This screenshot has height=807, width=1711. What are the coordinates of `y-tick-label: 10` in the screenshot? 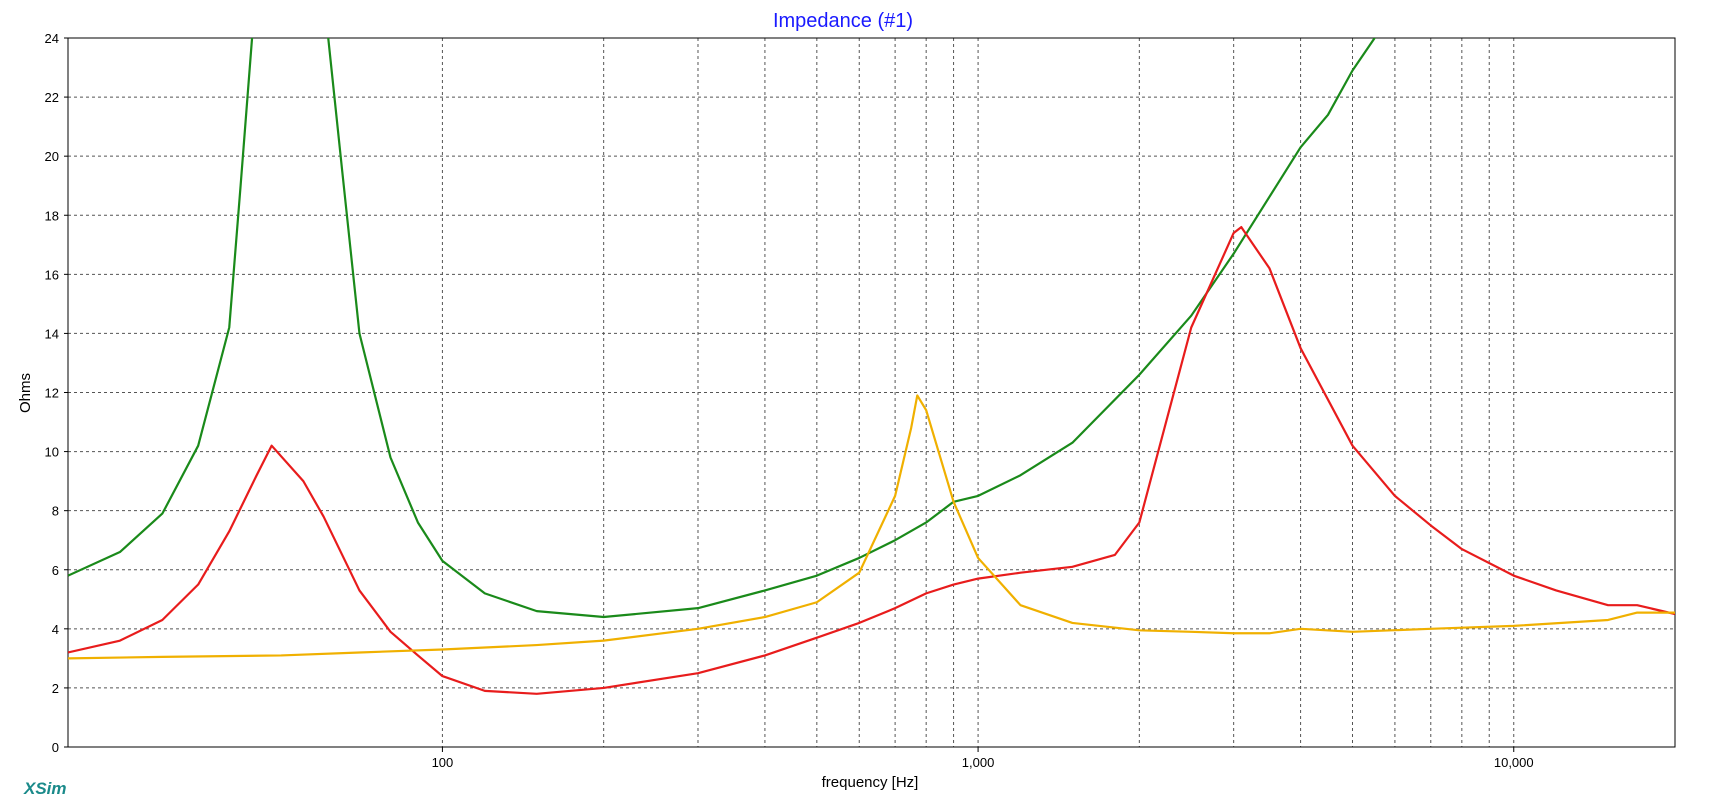 It's located at (52, 452).